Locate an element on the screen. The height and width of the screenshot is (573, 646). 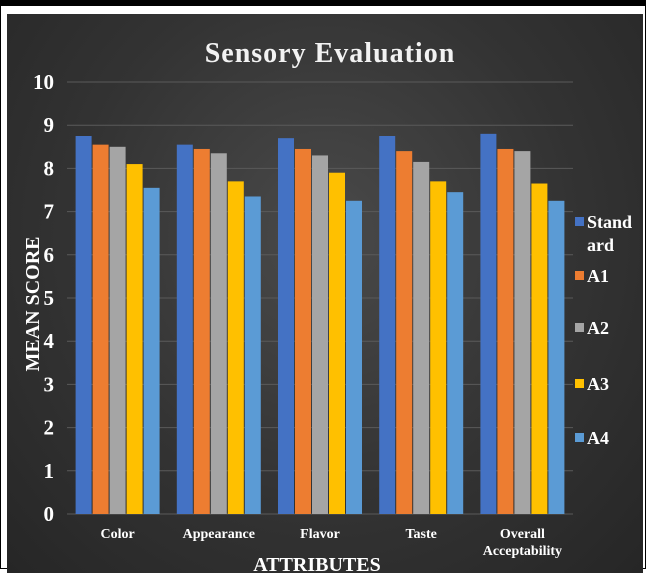
x-tick-label: Overall Acceptability is located at coordinates (522, 543).